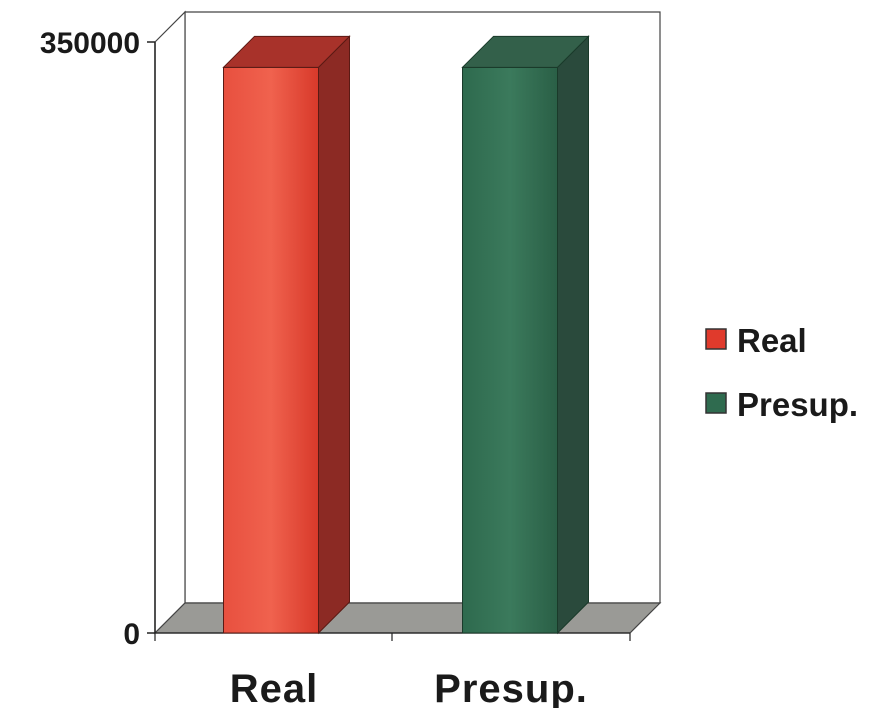 Image resolution: width=879 pixels, height=708 pixels. I want to click on legend-label-real: Real, so click(772, 340).